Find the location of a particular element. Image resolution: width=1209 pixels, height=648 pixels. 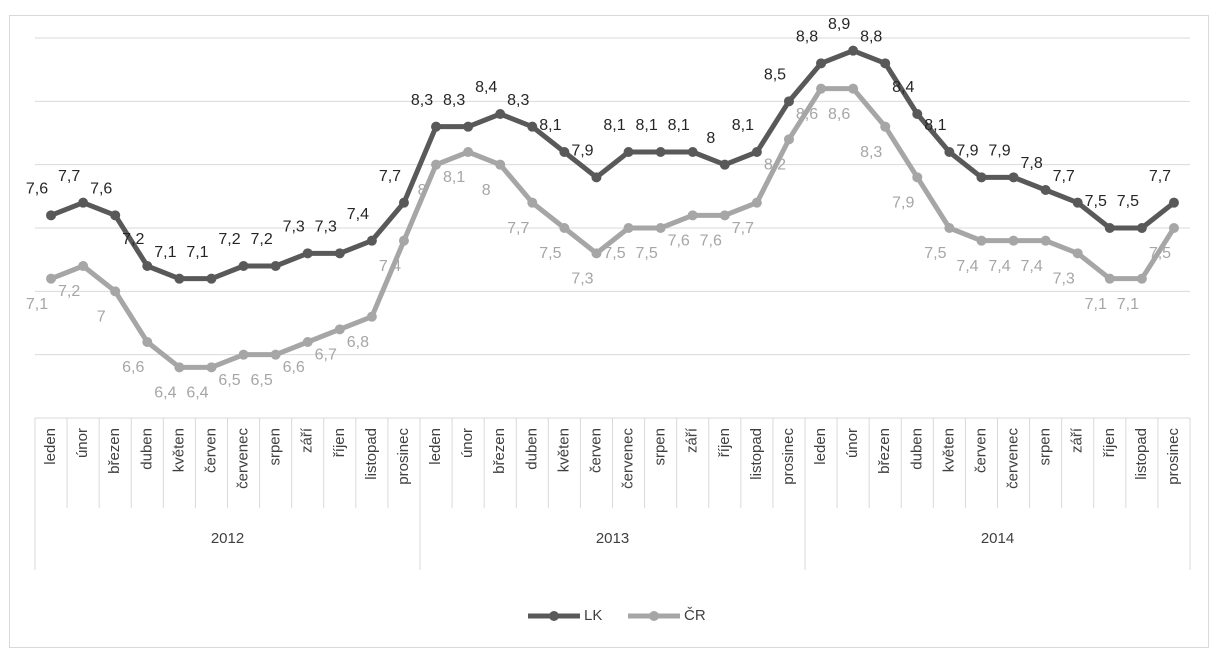

data-label: 8,3 is located at coordinates (871, 152).